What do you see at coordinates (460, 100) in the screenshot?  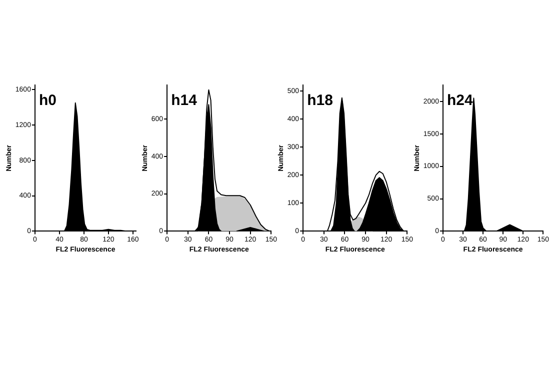 I see `chart-title: h24` at bounding box center [460, 100].